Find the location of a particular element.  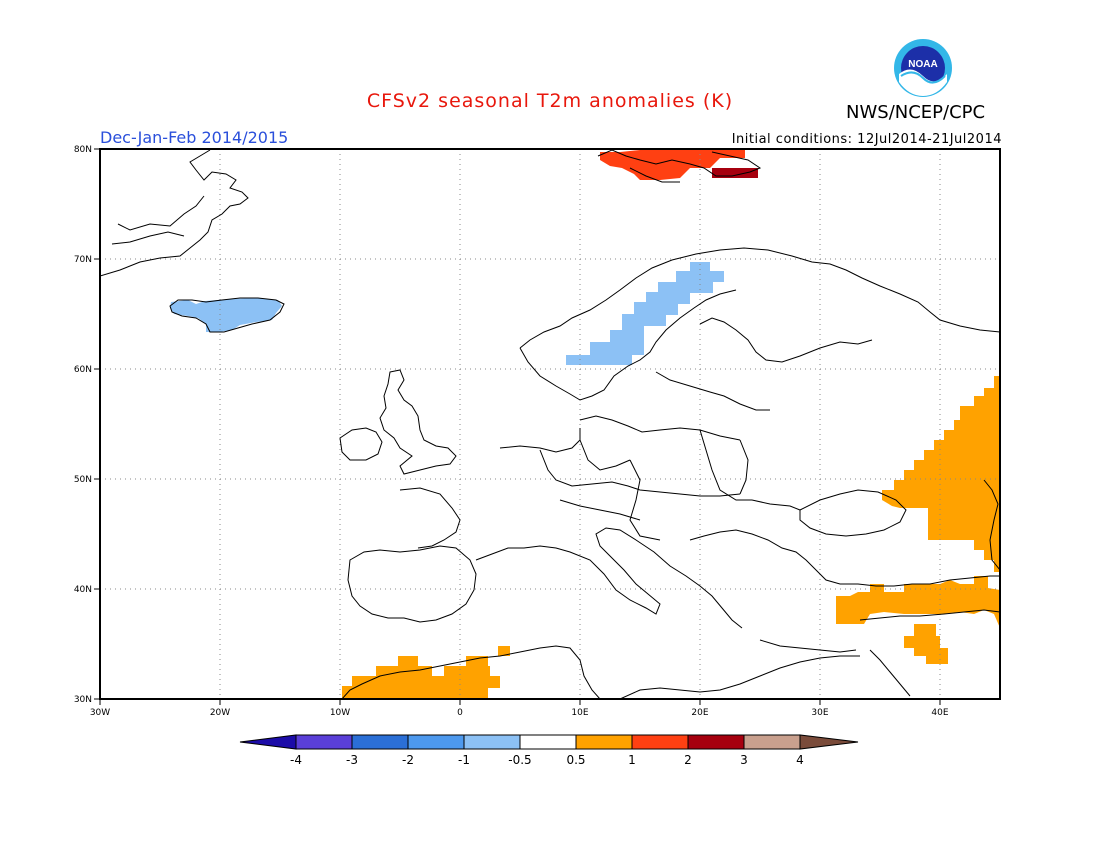

colorbar-segments is located at coordinates (549, 742).